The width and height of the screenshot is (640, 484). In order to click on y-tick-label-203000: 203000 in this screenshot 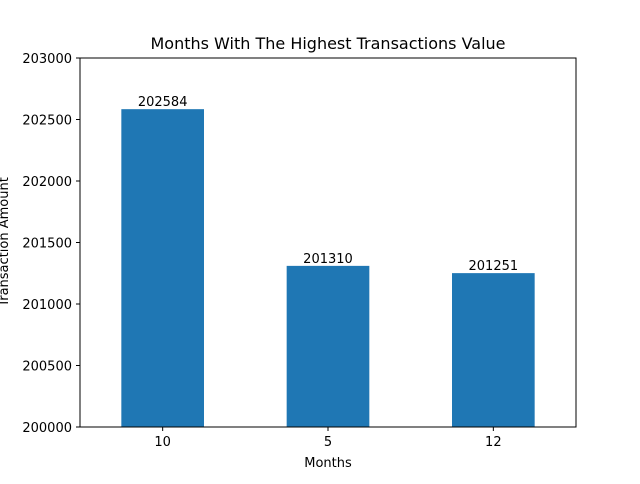, I will do `click(47, 59)`.